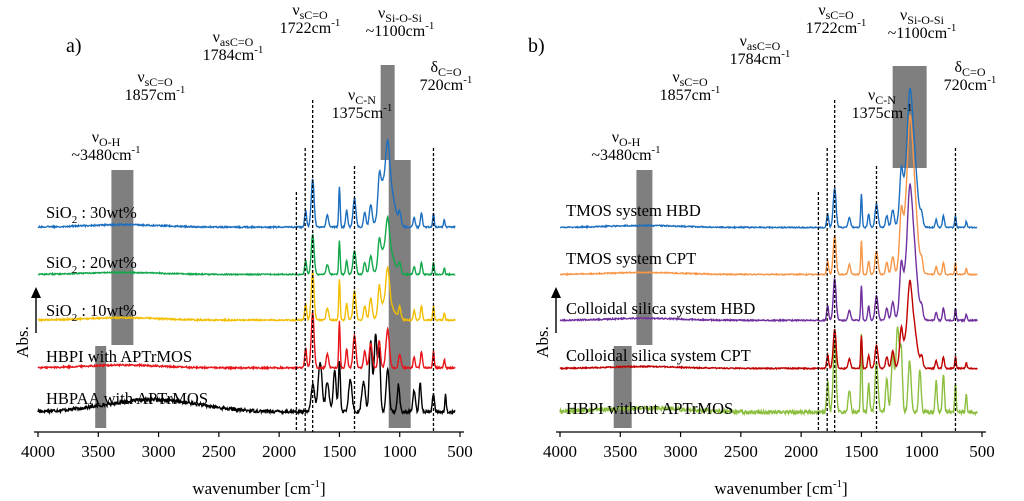 The image size is (1024, 501). I want to click on series-label-text: HBPAA with APTrMOS, so click(127, 398).